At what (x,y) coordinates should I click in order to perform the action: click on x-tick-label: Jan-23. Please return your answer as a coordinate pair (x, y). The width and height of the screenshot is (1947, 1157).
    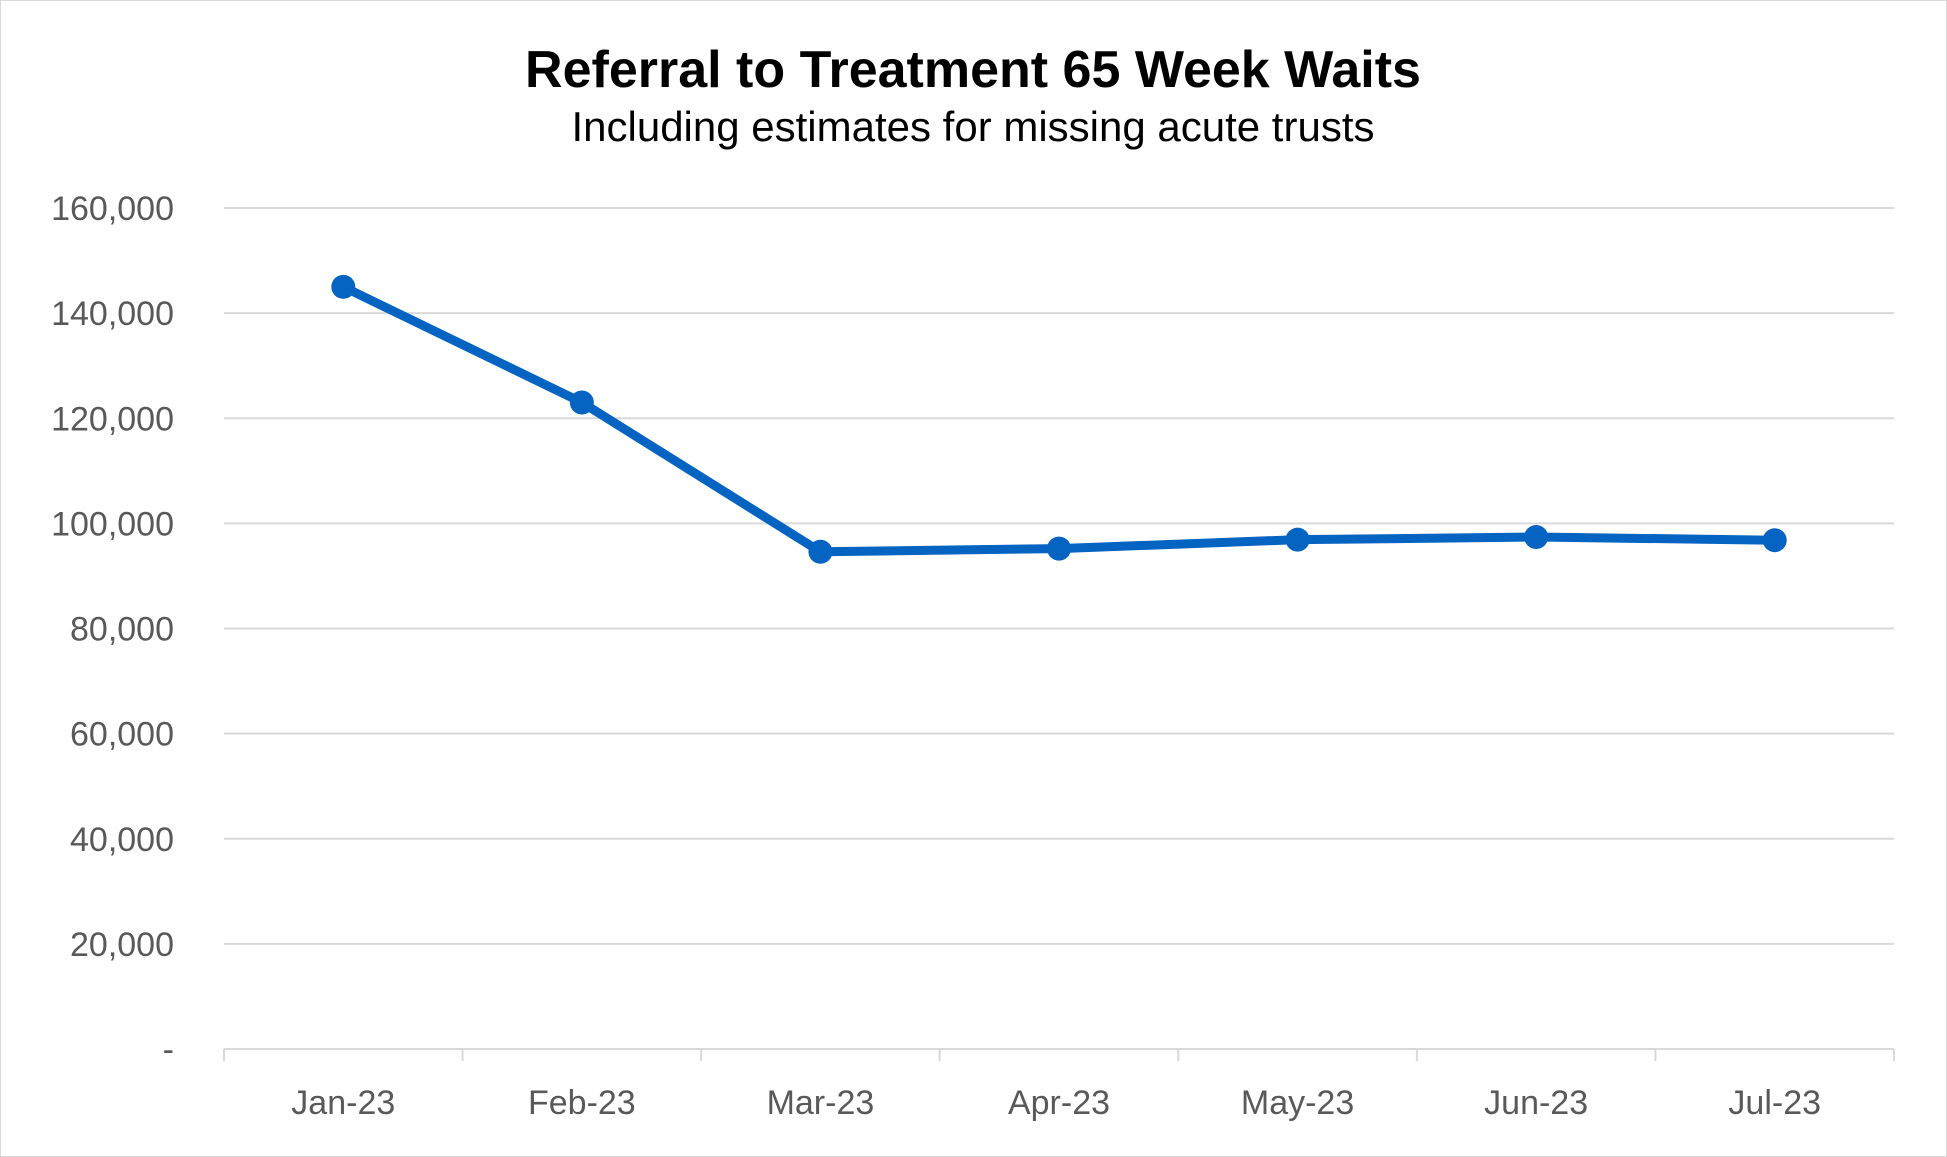
    Looking at the image, I should click on (343, 1103).